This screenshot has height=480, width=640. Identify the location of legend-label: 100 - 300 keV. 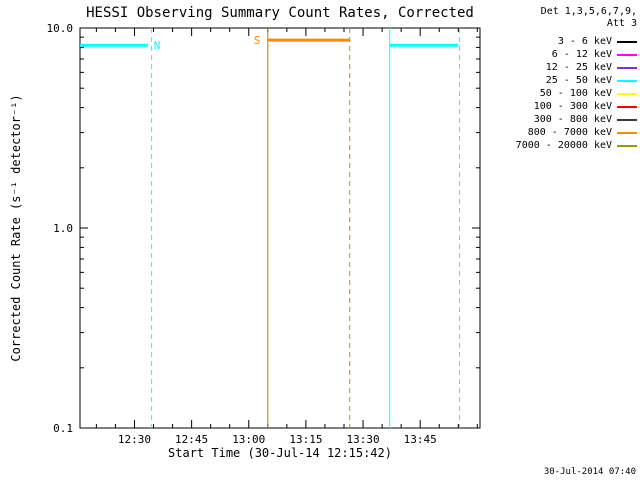
(572, 106).